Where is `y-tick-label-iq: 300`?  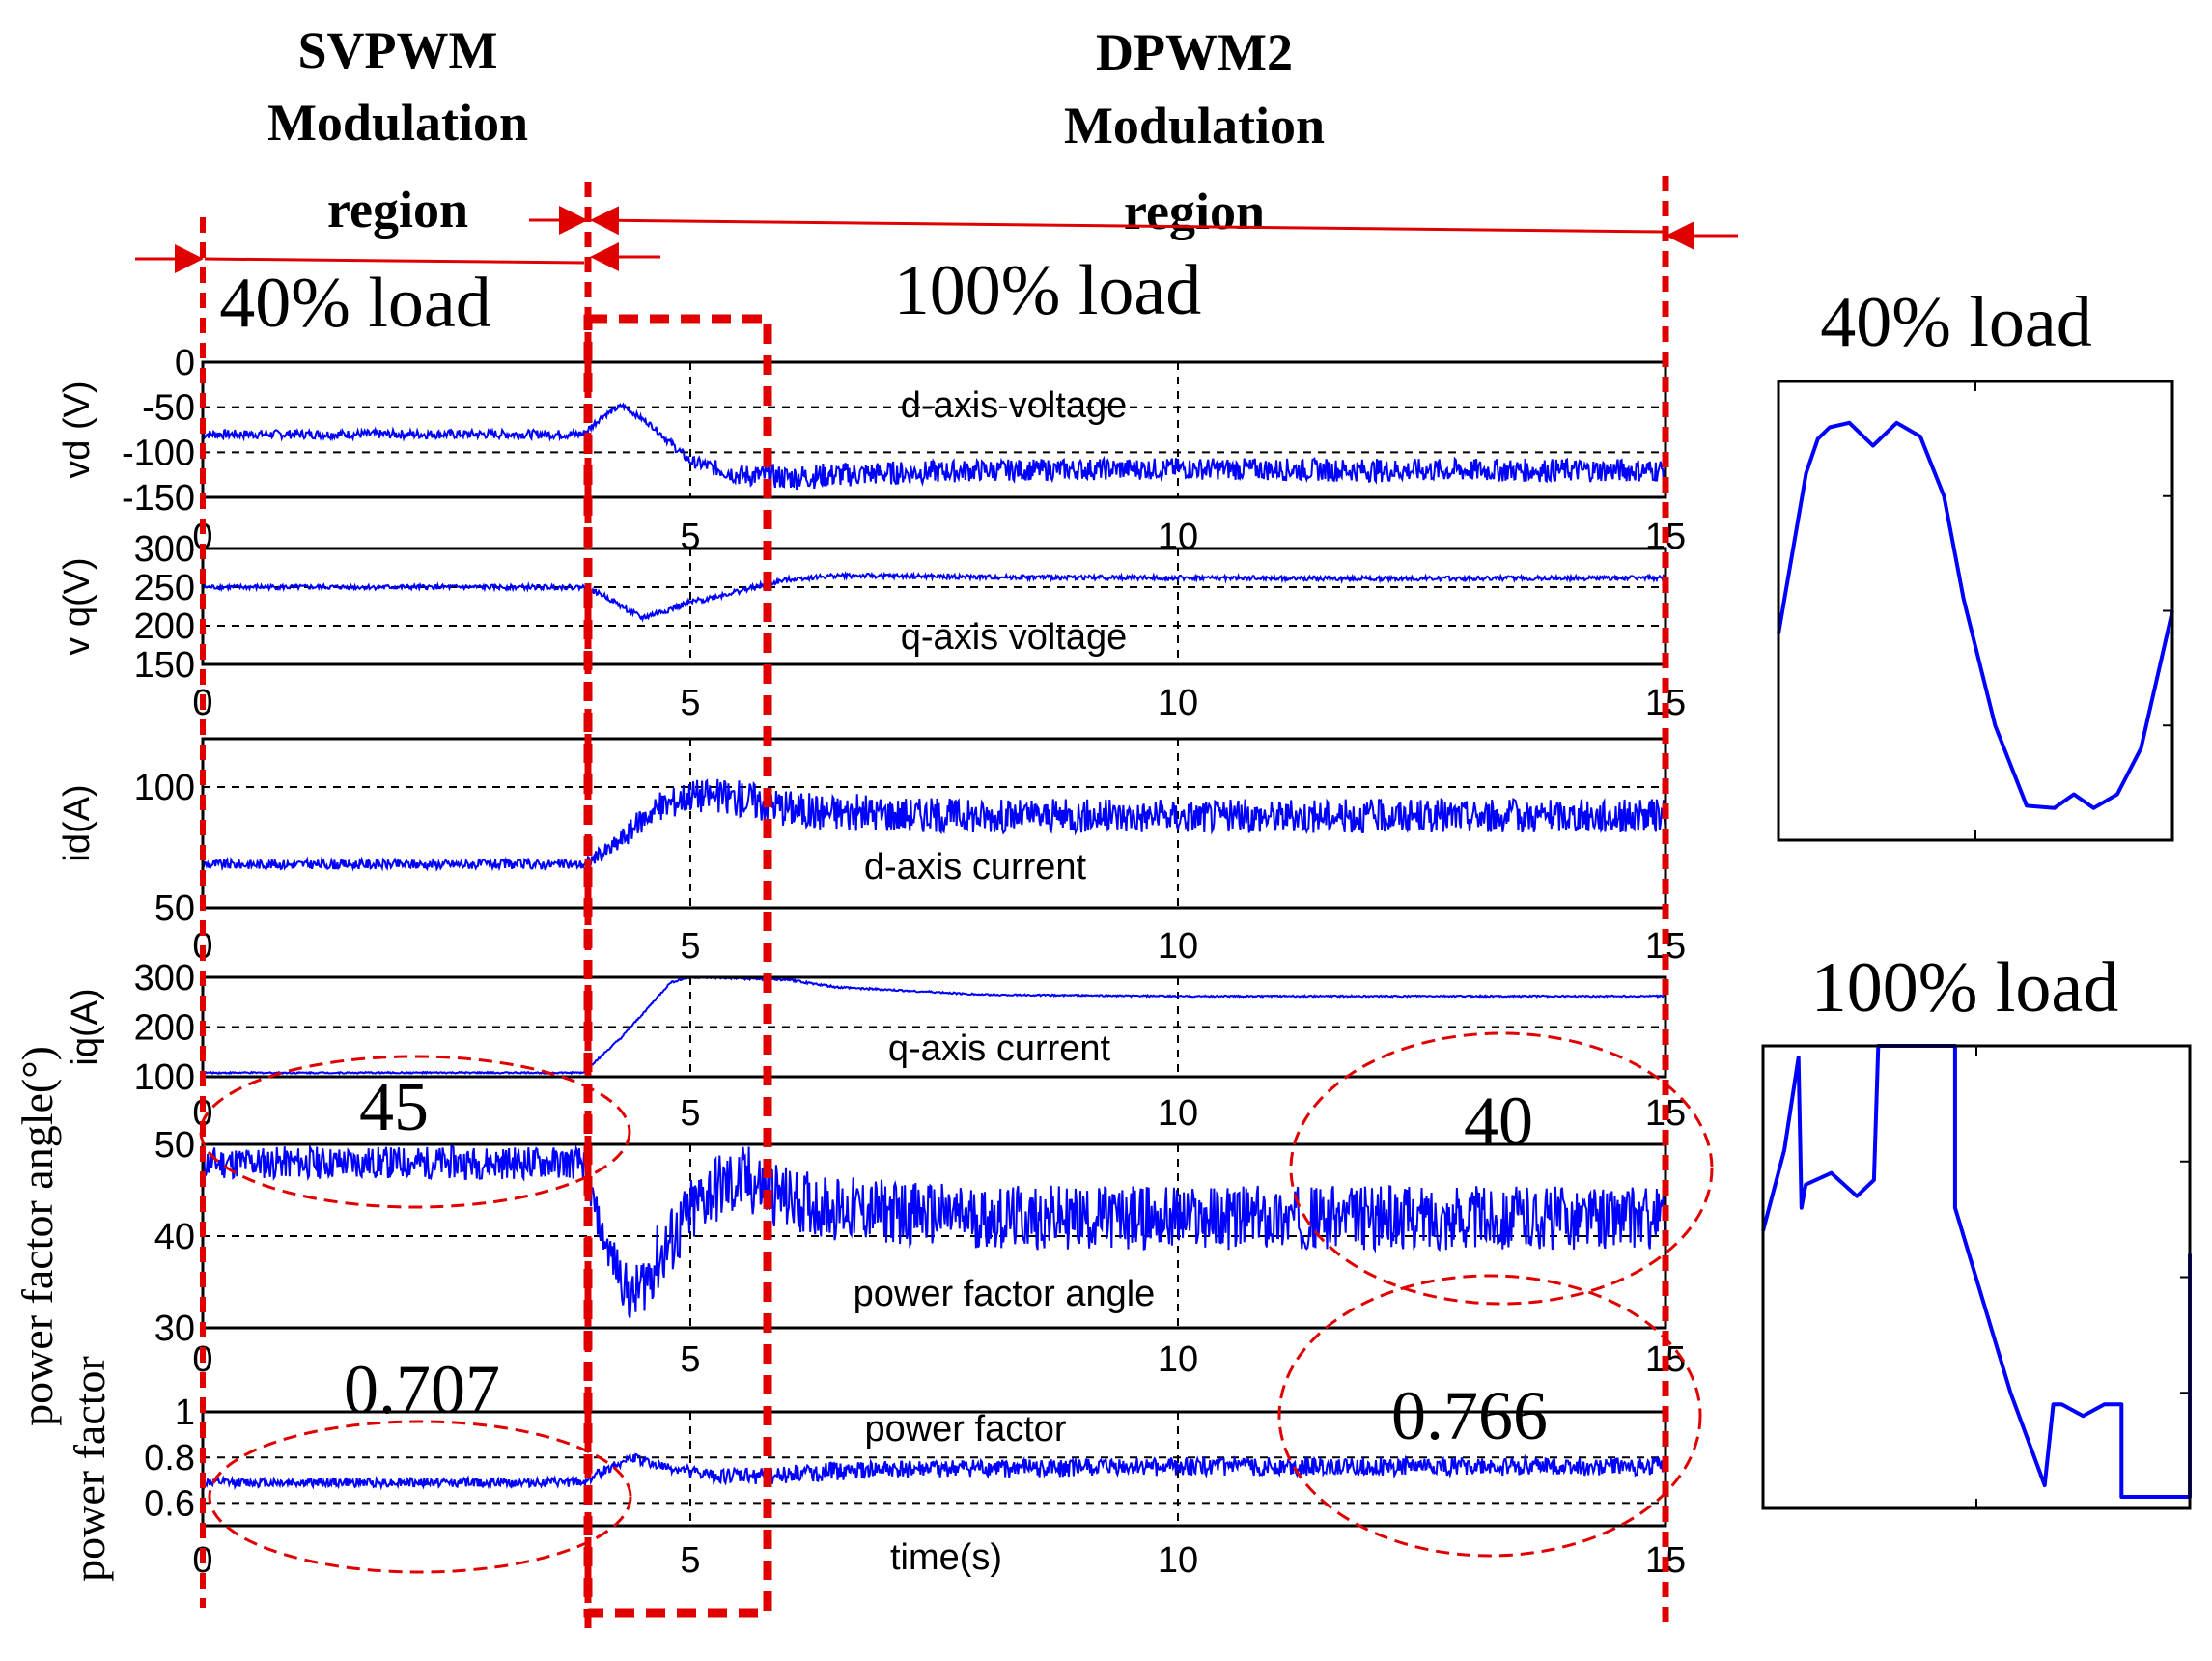
y-tick-label-iq: 300 is located at coordinates (165, 978).